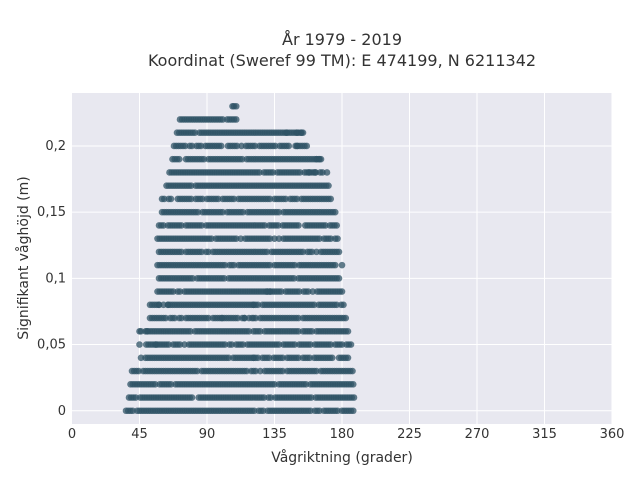 This screenshot has width=640, height=480. What do you see at coordinates (342, 457) in the screenshot?
I see `x-axis-label: Vågriktning (grader)` at bounding box center [342, 457].